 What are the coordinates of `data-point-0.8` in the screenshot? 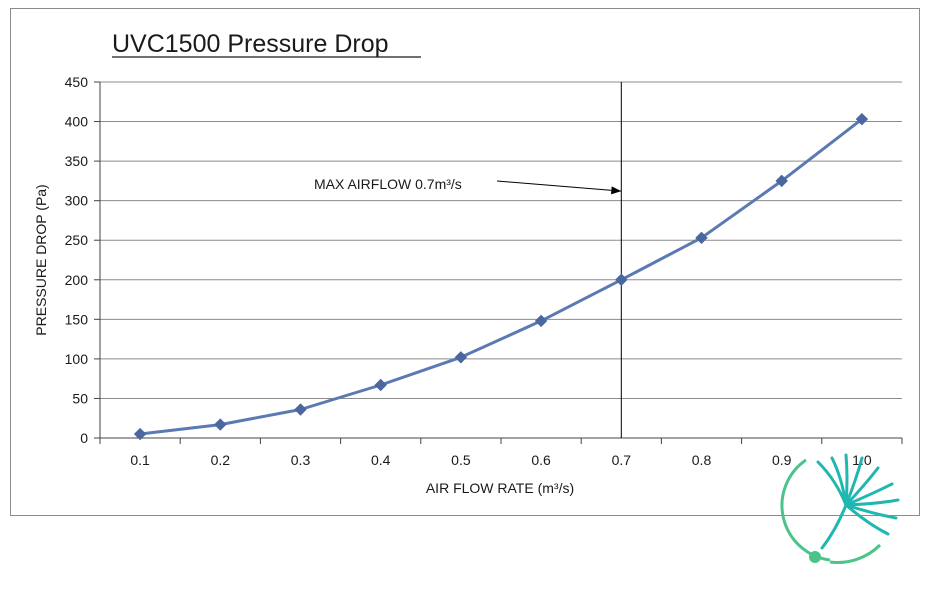 It's located at (701, 238).